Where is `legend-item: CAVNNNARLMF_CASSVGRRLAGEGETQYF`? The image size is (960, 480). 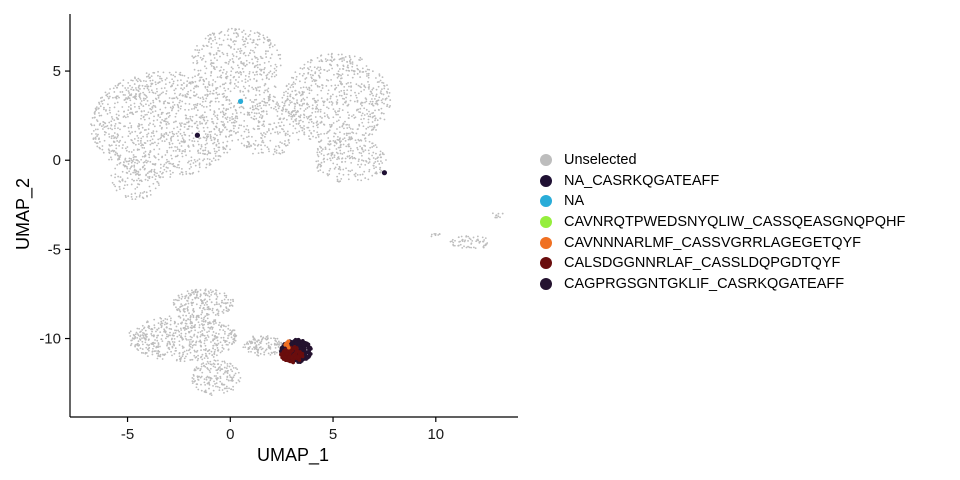
legend-item: CAVNNNARLMF_CASSVGRRLAGEGETQYF is located at coordinates (721, 242).